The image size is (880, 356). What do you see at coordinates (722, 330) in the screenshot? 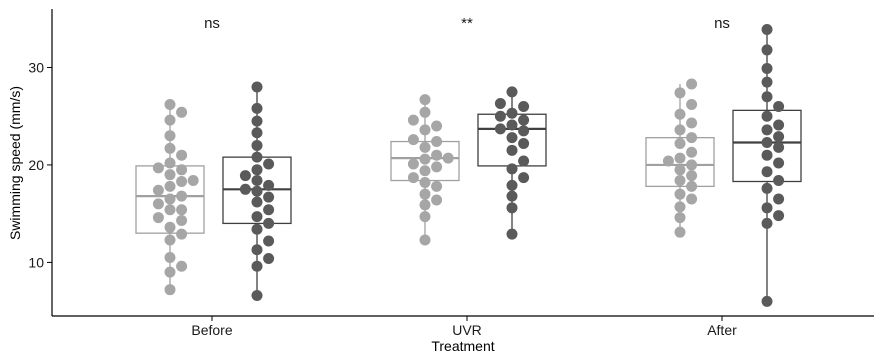
I see `x-tick-label-after: After` at bounding box center [722, 330].